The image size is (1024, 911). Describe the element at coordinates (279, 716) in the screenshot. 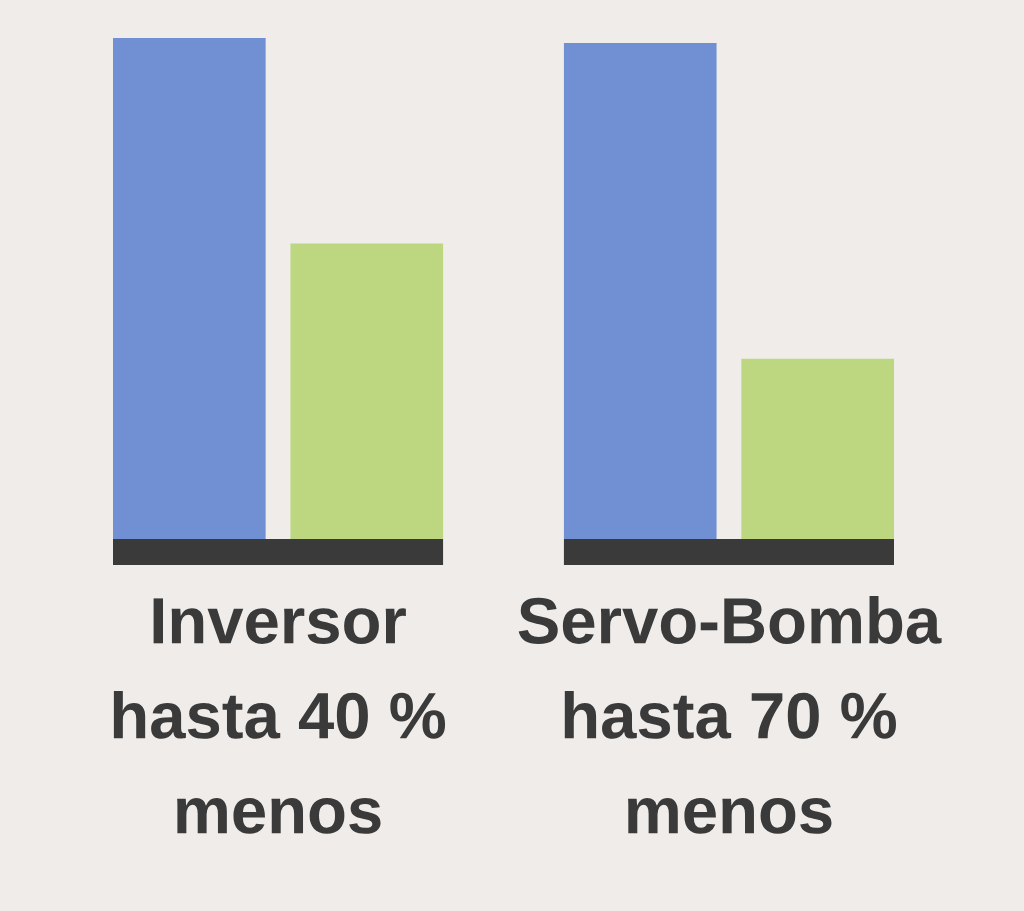

I see `x-tick-label: Inversor hasta 40 % menos` at that location.